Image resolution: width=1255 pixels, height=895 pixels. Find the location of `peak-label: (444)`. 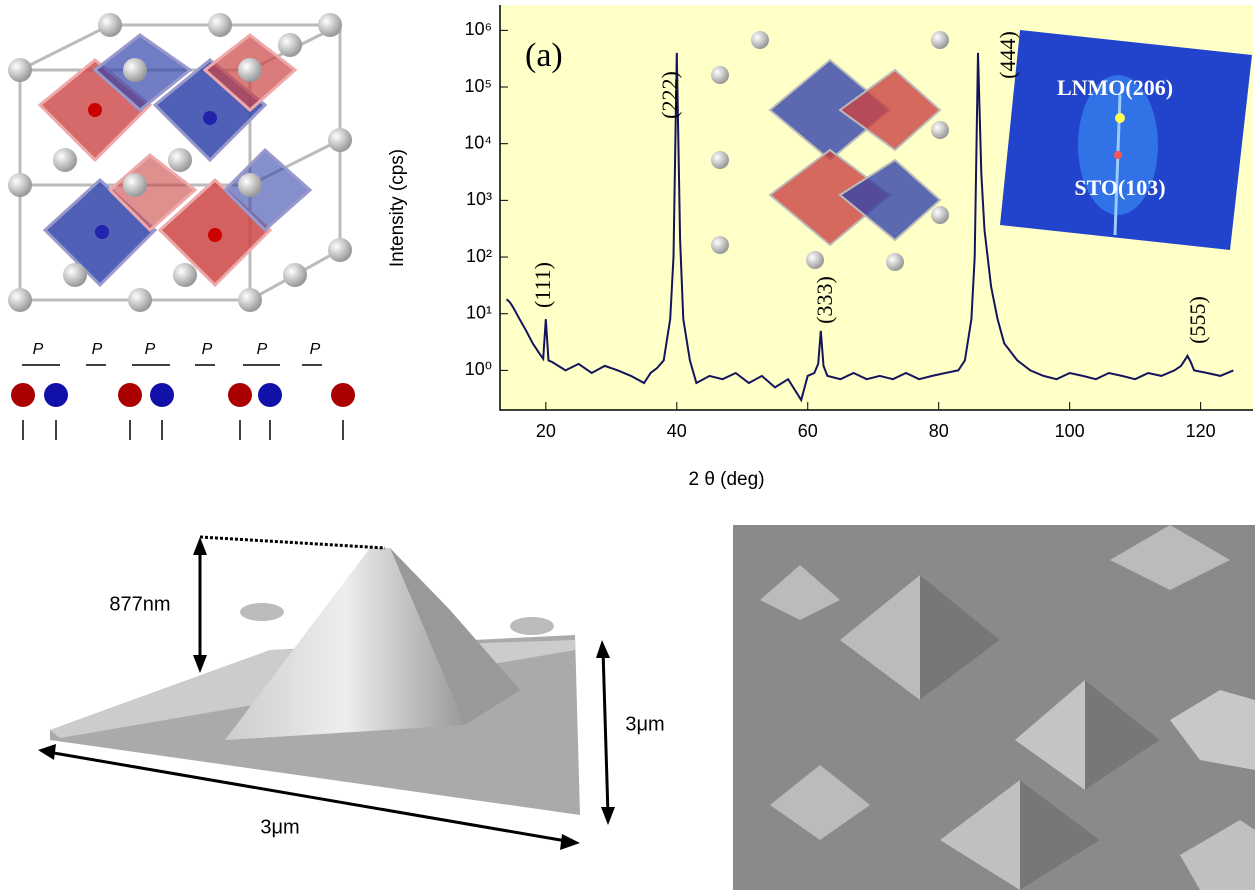

peak-label: (444) is located at coordinates (1007, 55).